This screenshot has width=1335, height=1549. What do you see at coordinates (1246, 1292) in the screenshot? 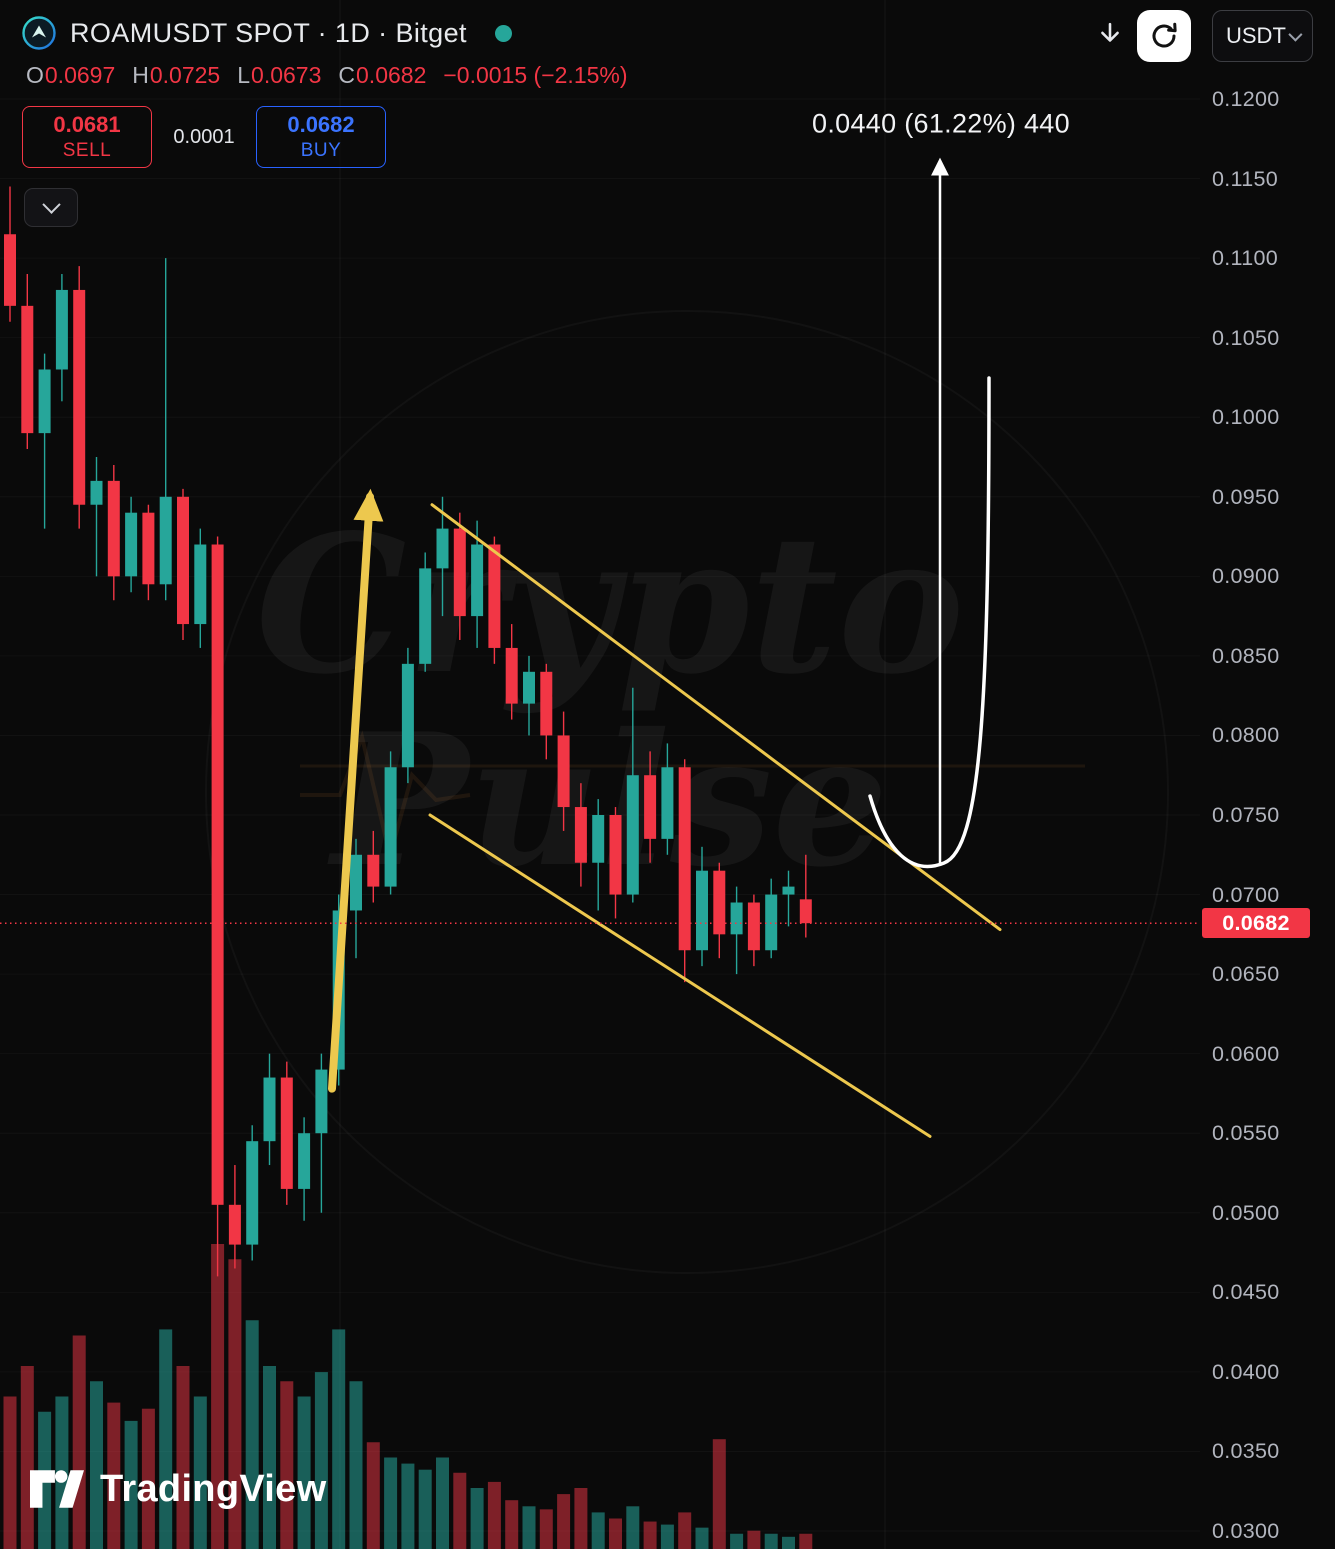
I see `price-axis-label: 0.0450` at bounding box center [1246, 1292].